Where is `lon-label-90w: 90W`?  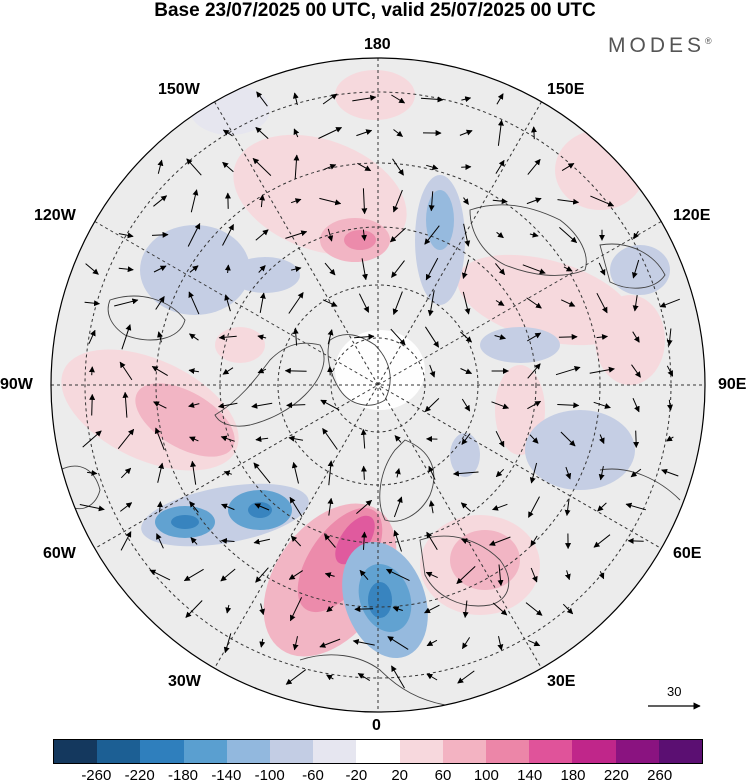
lon-label-90w: 90W is located at coordinates (16, 385).